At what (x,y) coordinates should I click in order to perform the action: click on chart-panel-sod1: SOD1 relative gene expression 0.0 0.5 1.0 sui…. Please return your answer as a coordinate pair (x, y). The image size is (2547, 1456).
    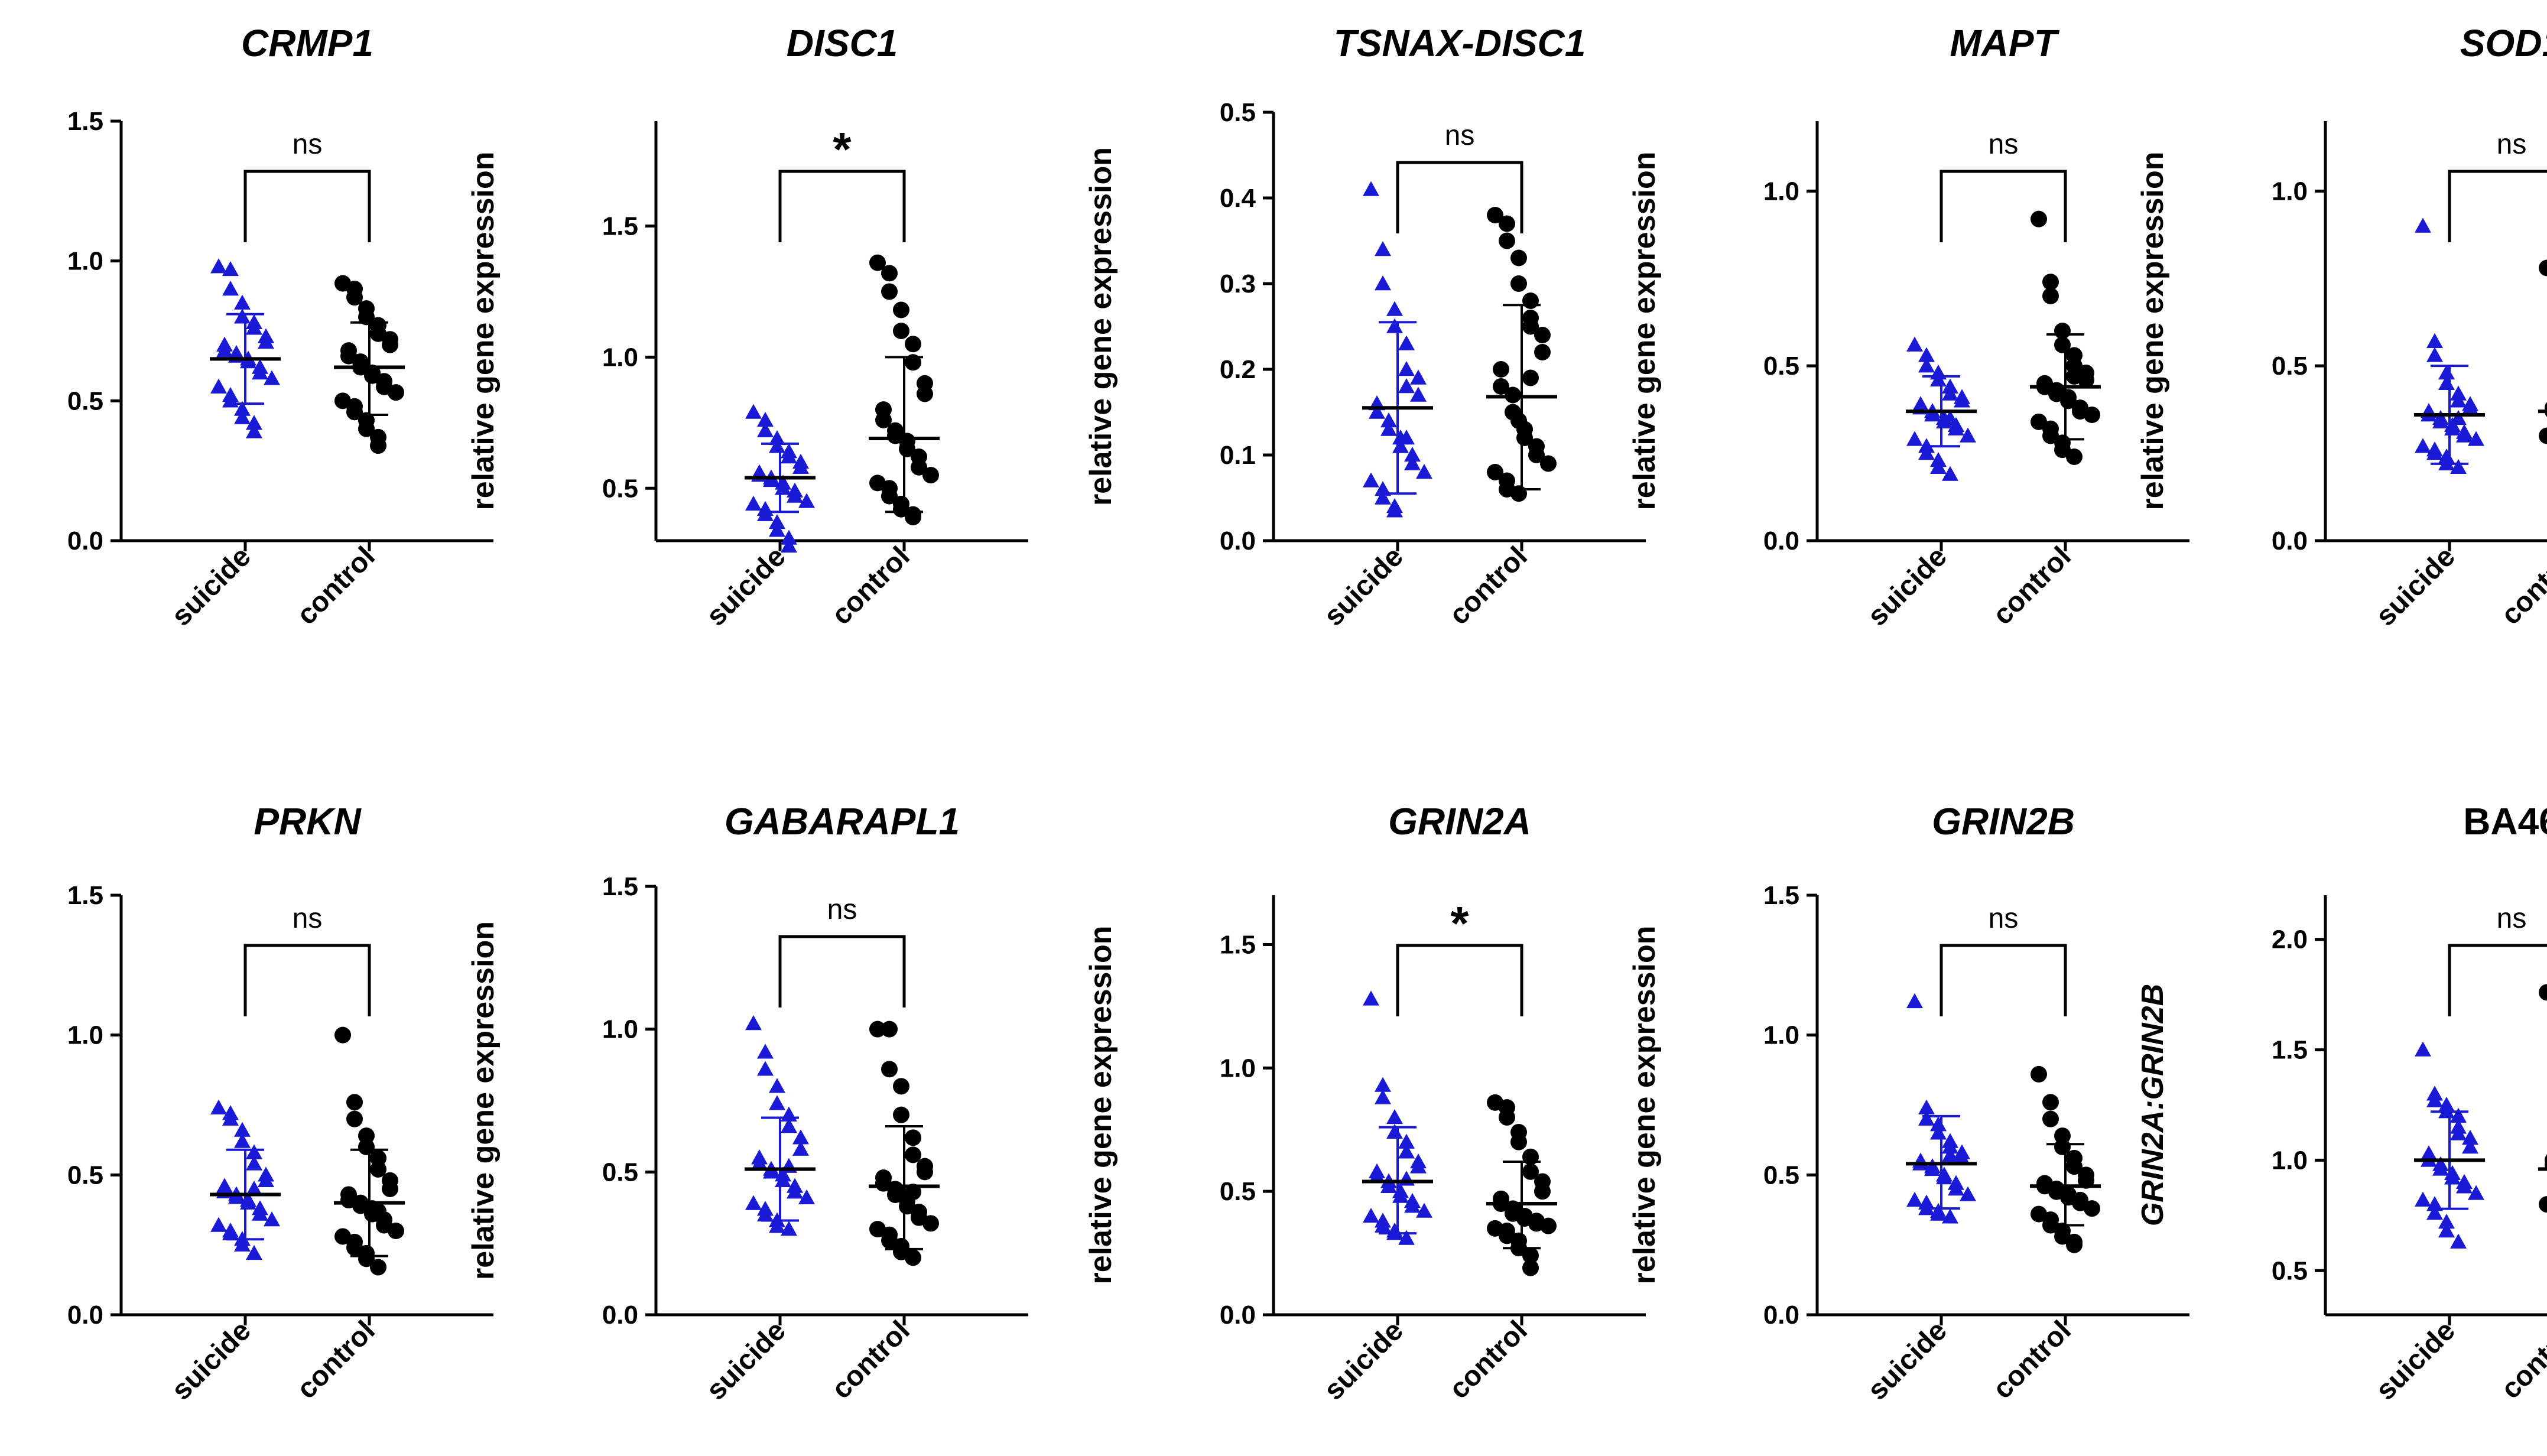
    Looking at the image, I should click on (2342, 327).